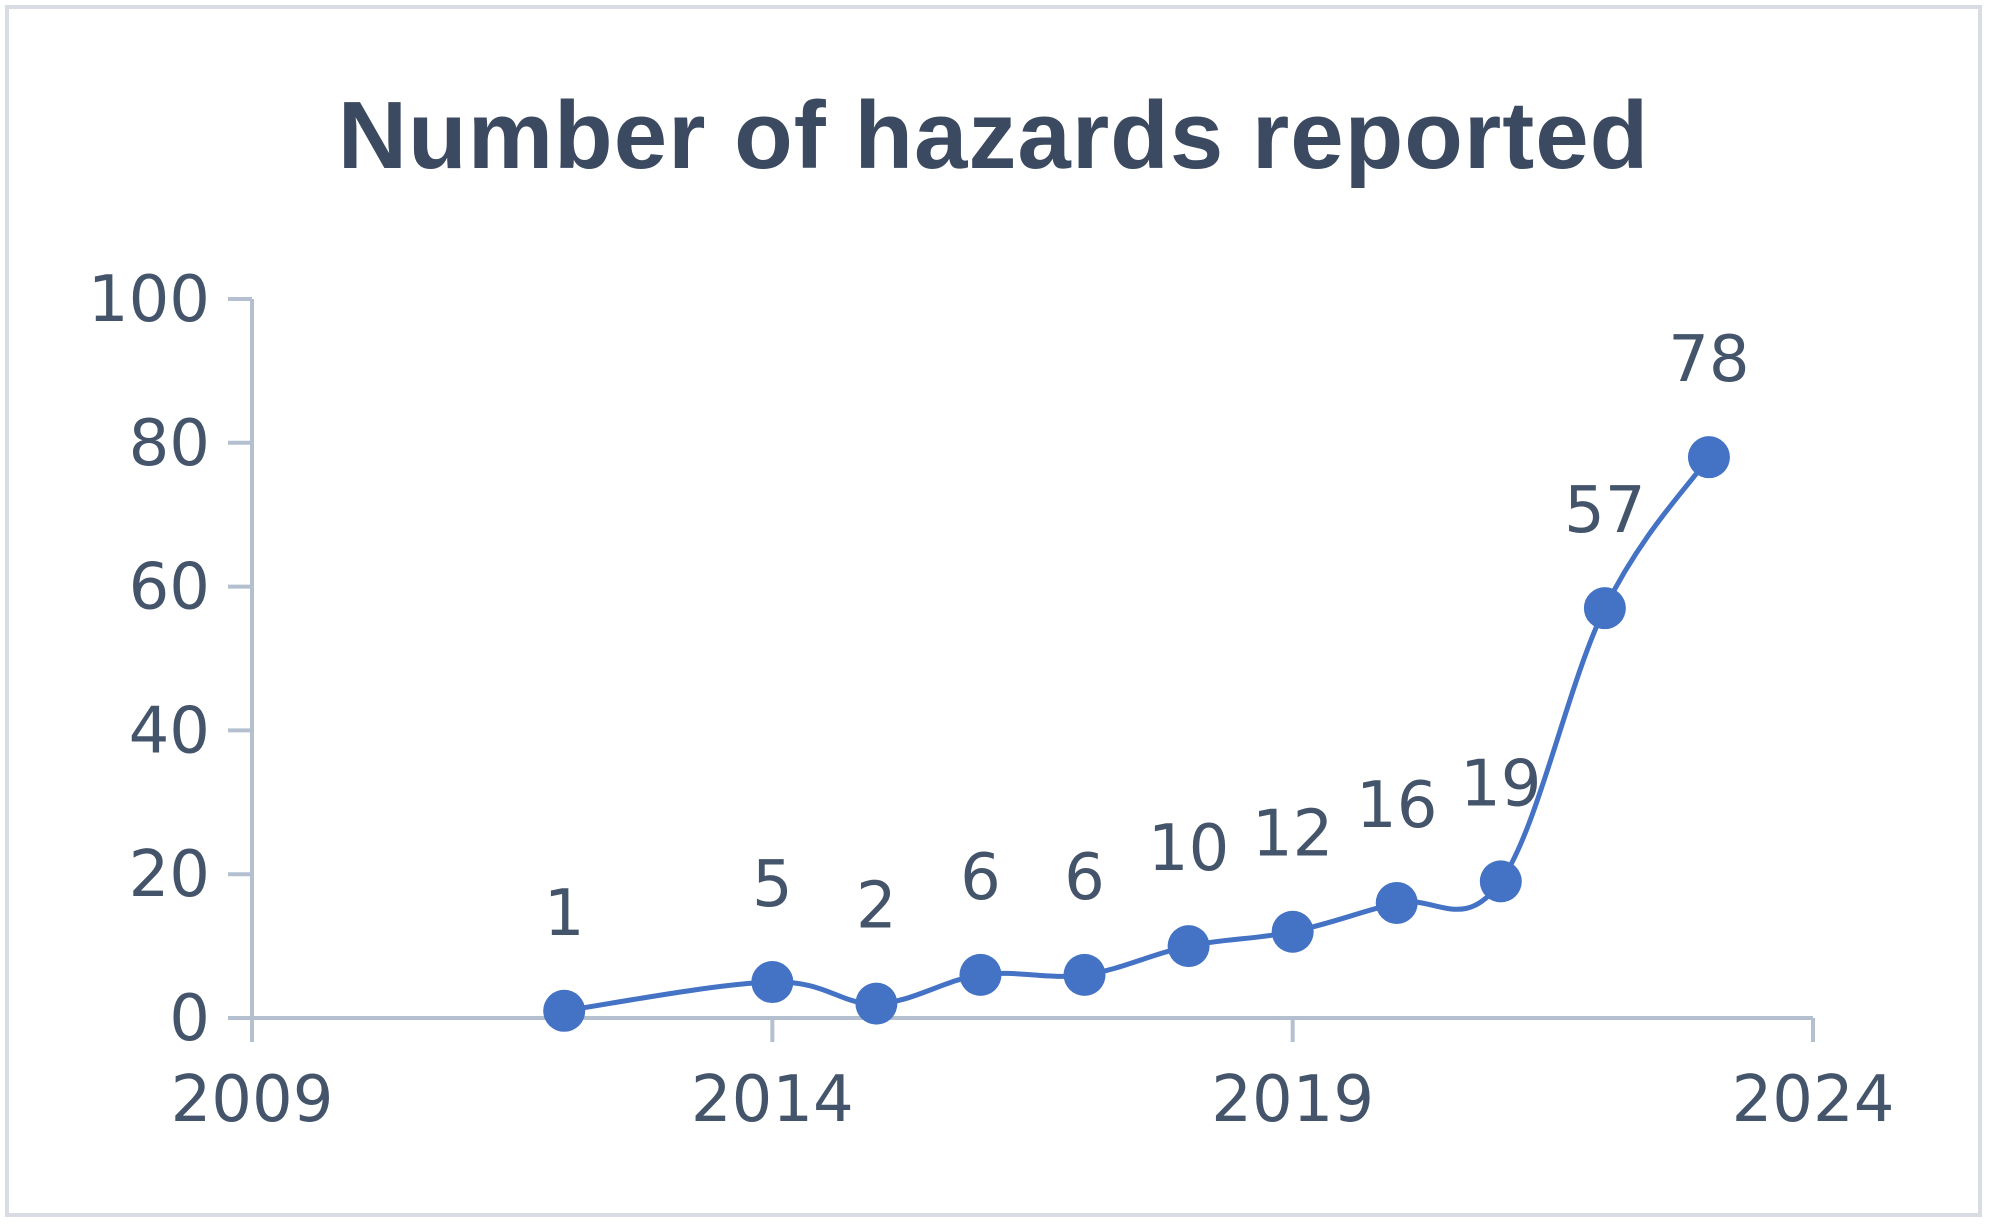 The width and height of the screenshot is (1991, 1226). I want to click on data-label: 57, so click(1604, 511).